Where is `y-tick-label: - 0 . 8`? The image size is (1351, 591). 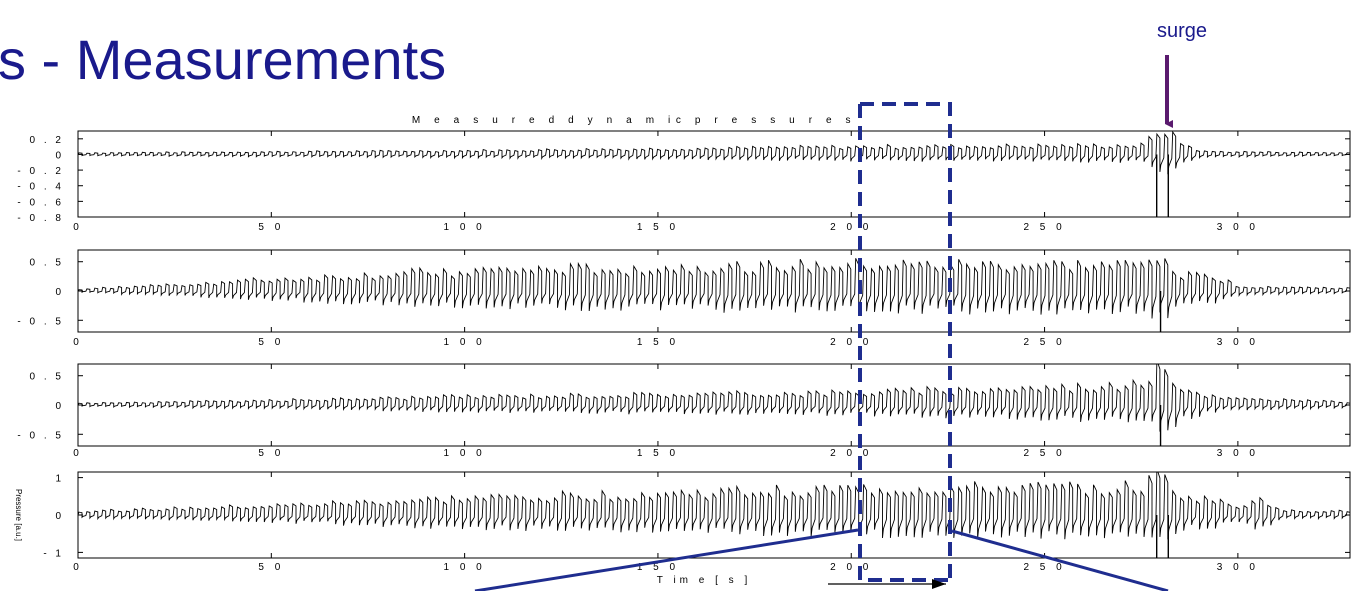 y-tick-label: - 0 . 8 is located at coordinates (40, 218).